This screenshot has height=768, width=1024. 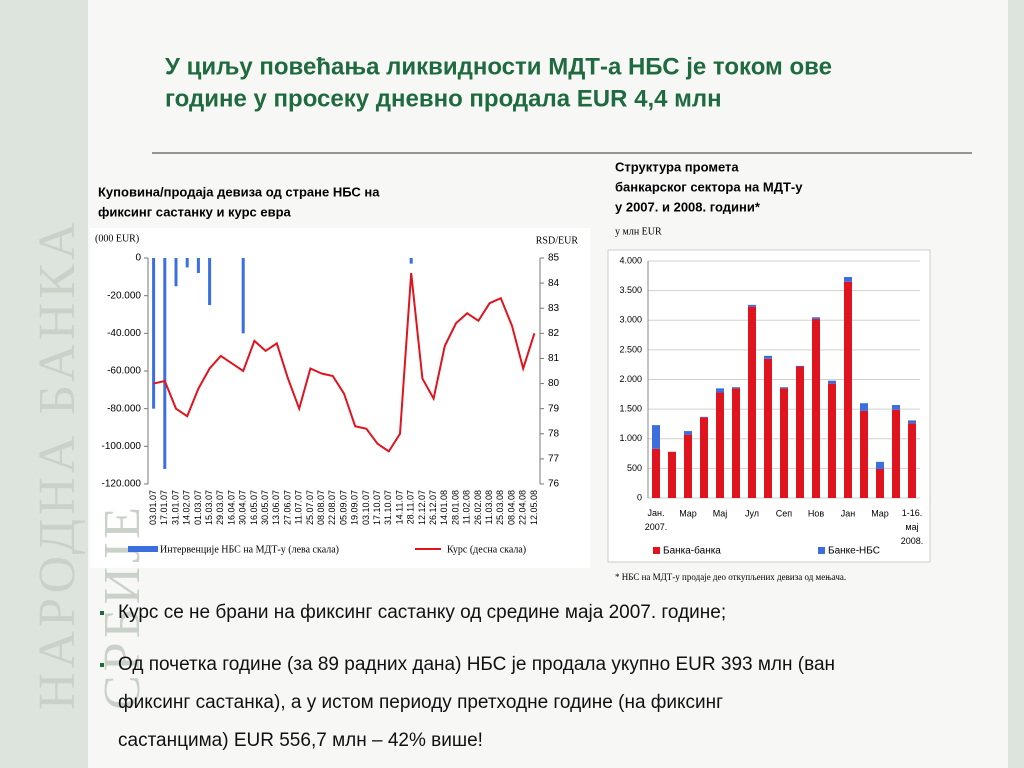 I want to click on watermark: СРБИЈЕ, so click(x=122, y=606).